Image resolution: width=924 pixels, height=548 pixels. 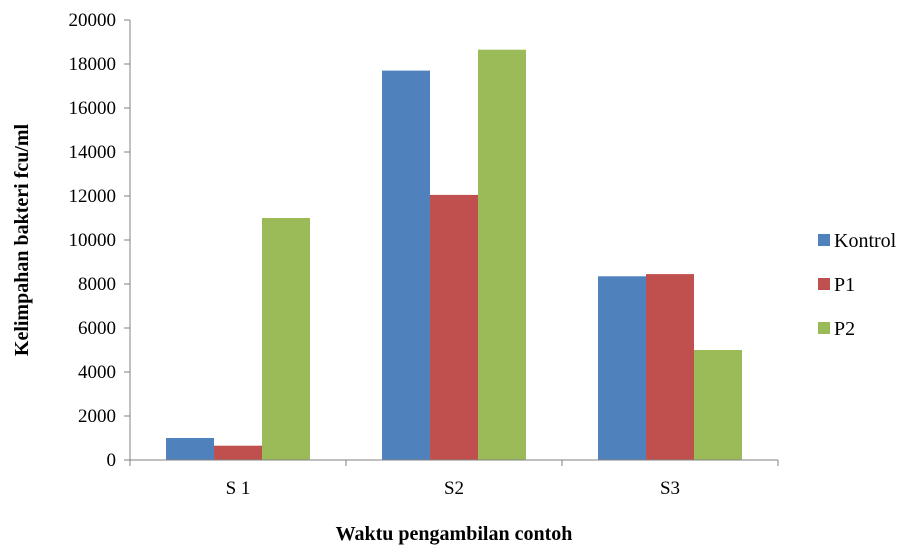 I want to click on legend-label-p2: P2, so click(x=844, y=329).